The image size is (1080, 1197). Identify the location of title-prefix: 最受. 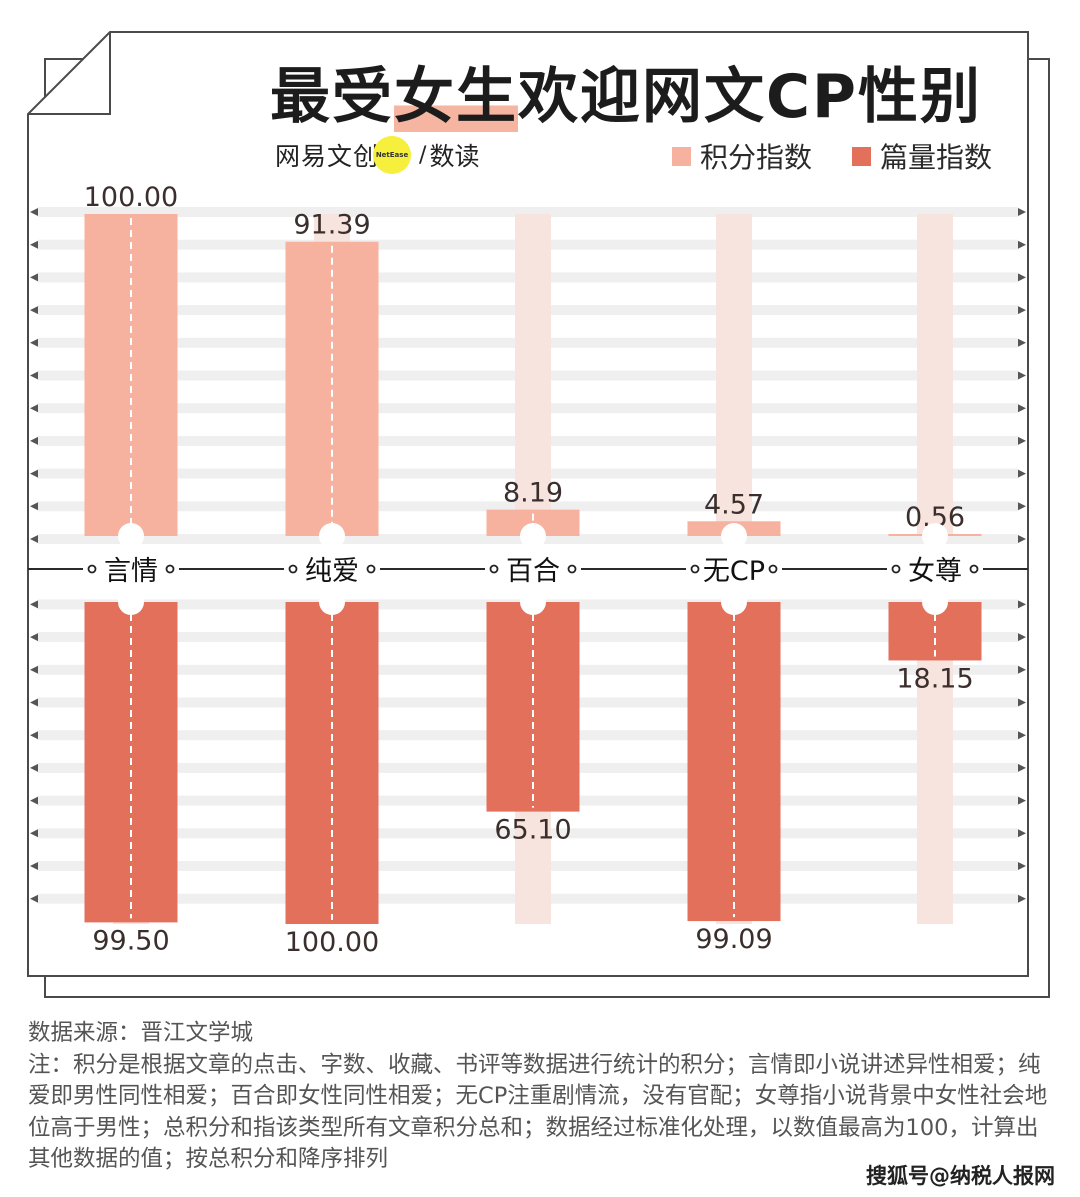
(332, 97).